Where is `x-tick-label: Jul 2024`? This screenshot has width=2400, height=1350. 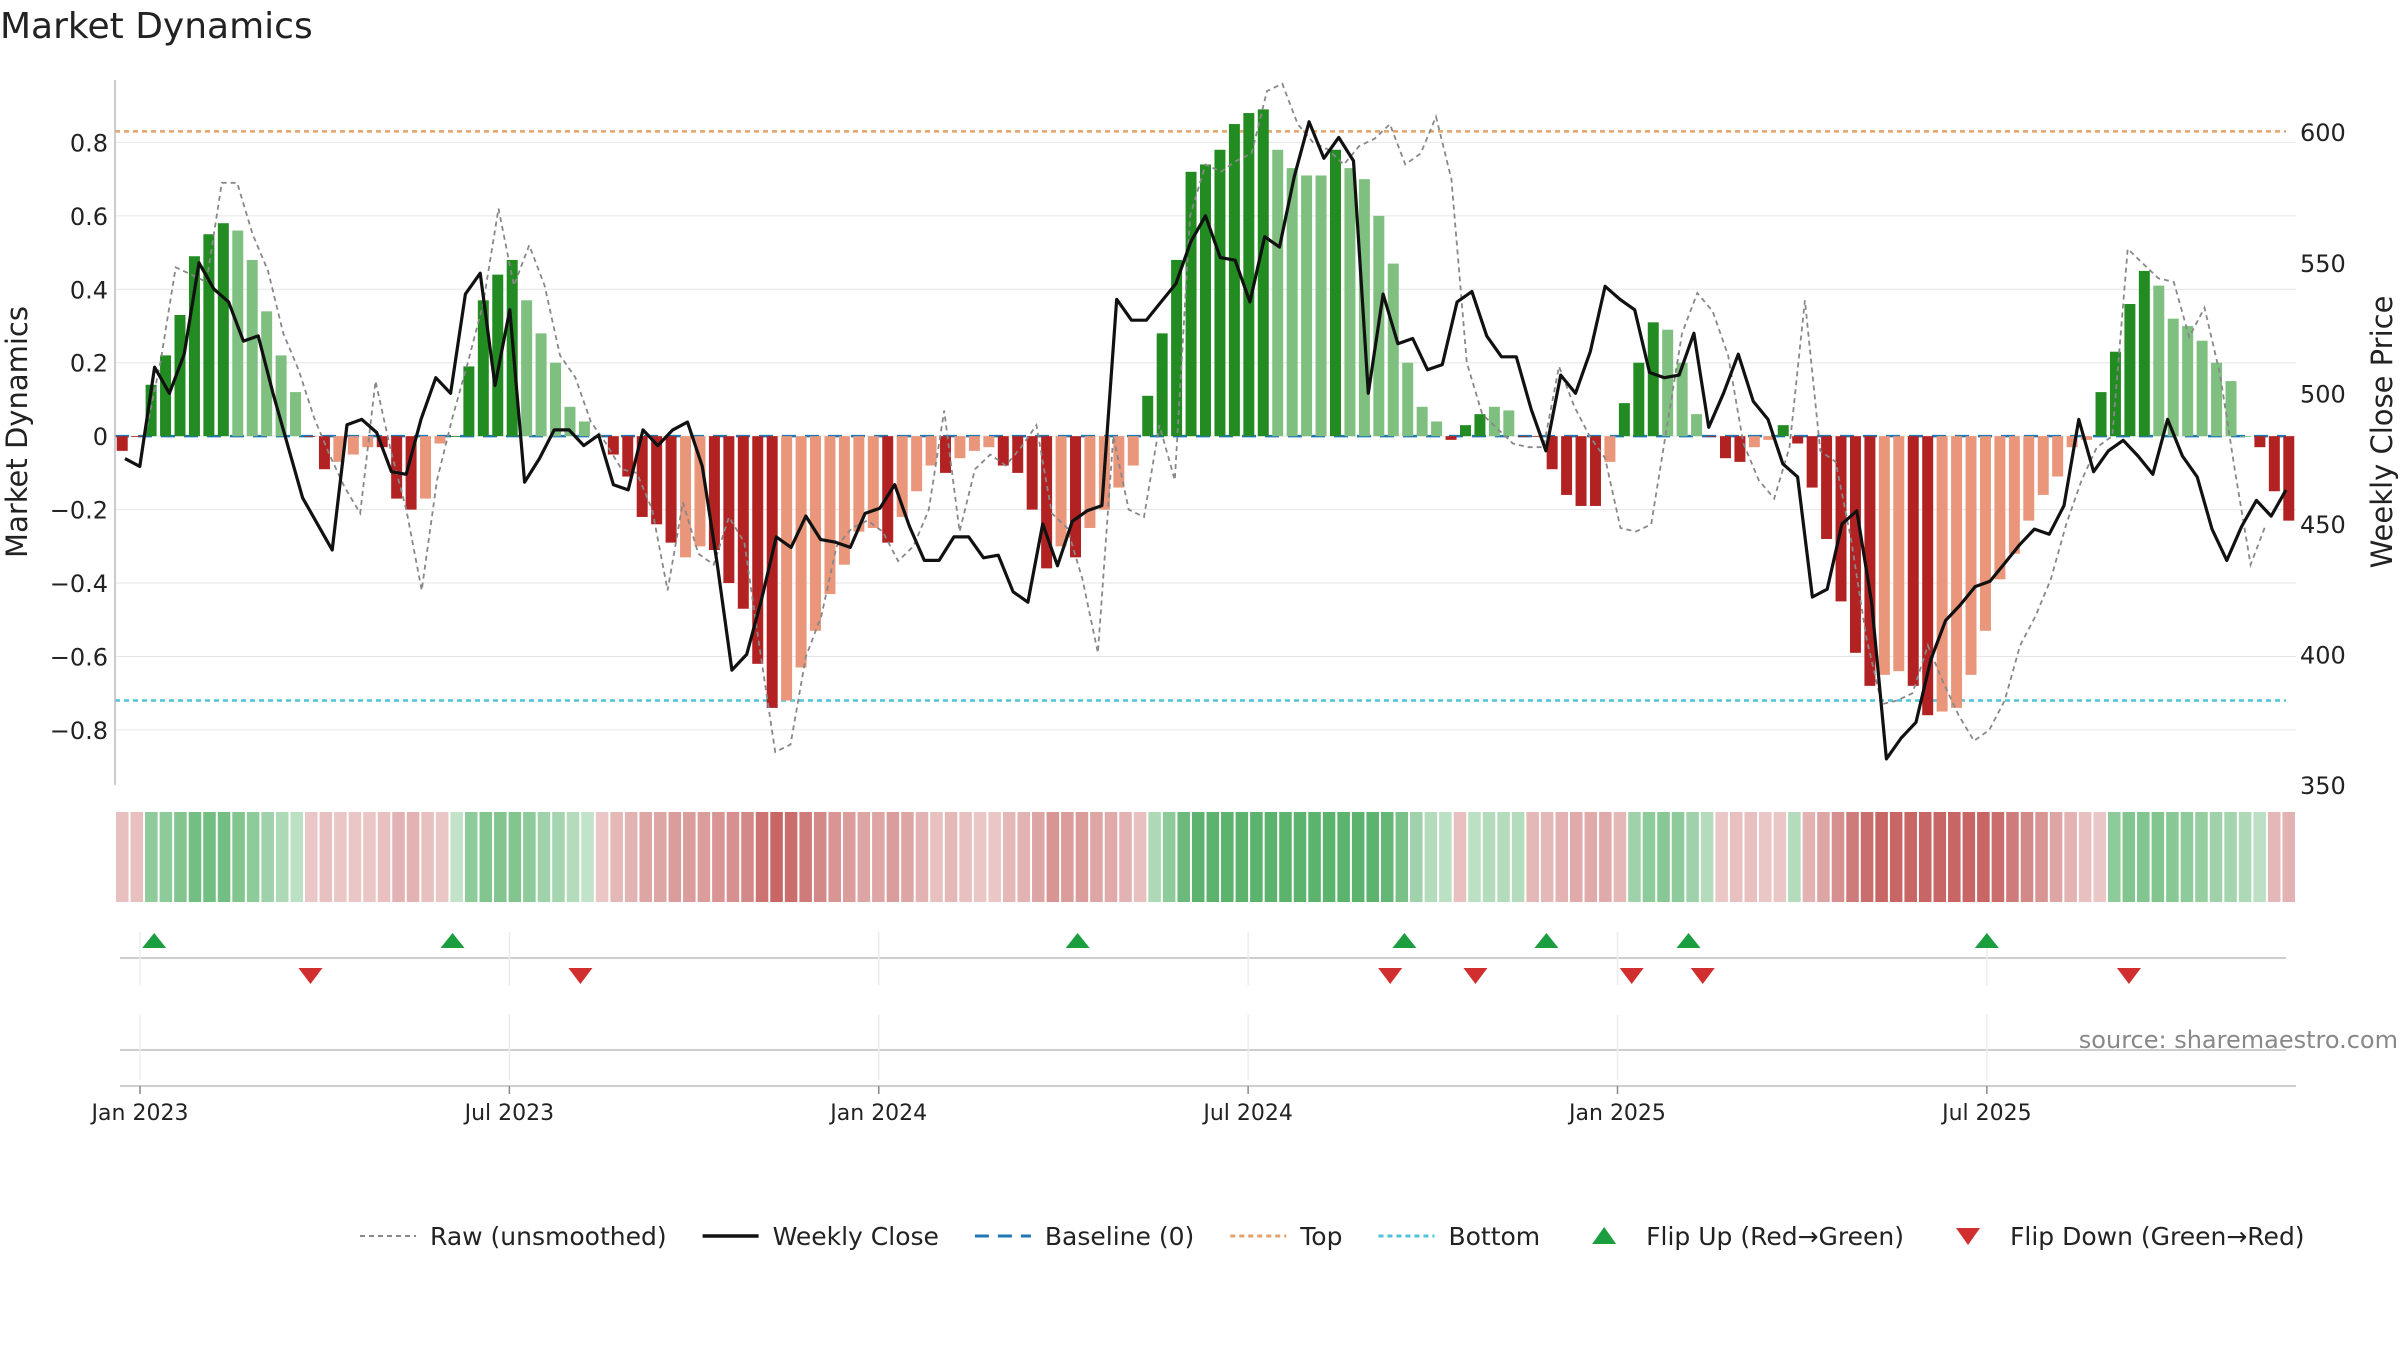 x-tick-label: Jul 2024 is located at coordinates (1247, 1113).